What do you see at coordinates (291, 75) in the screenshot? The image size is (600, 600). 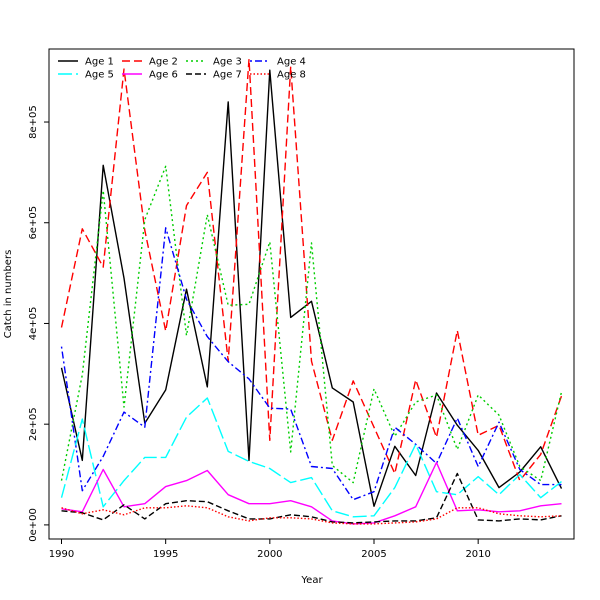 I see `legend-label-age-8: Age 8` at bounding box center [291, 75].